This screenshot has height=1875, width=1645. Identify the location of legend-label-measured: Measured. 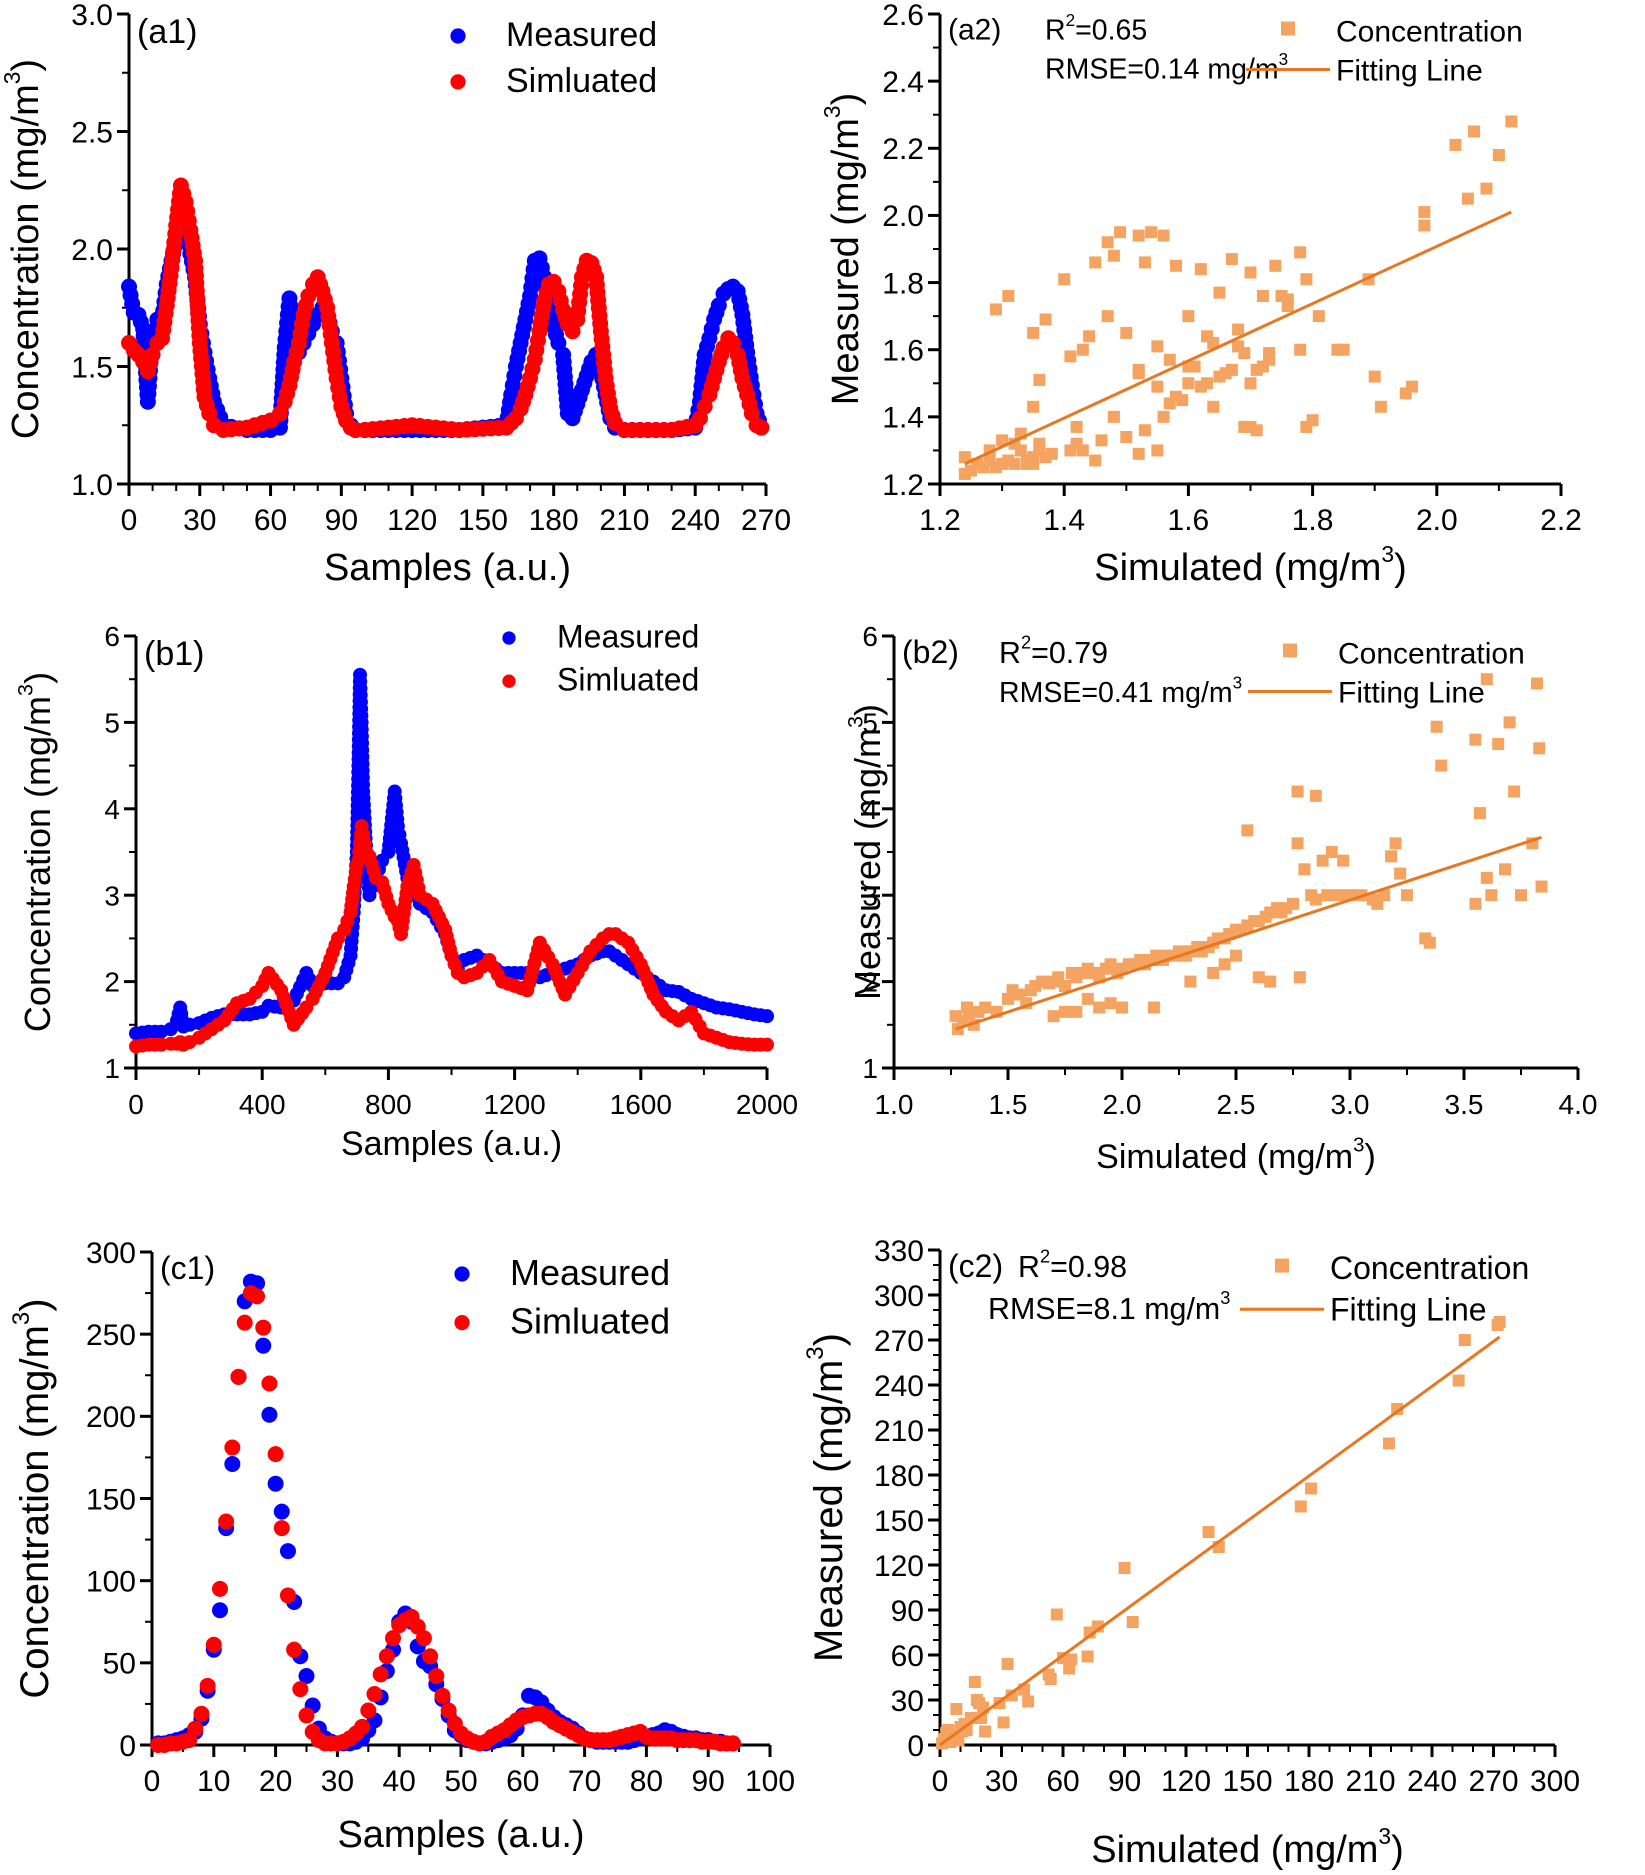
(581, 35).